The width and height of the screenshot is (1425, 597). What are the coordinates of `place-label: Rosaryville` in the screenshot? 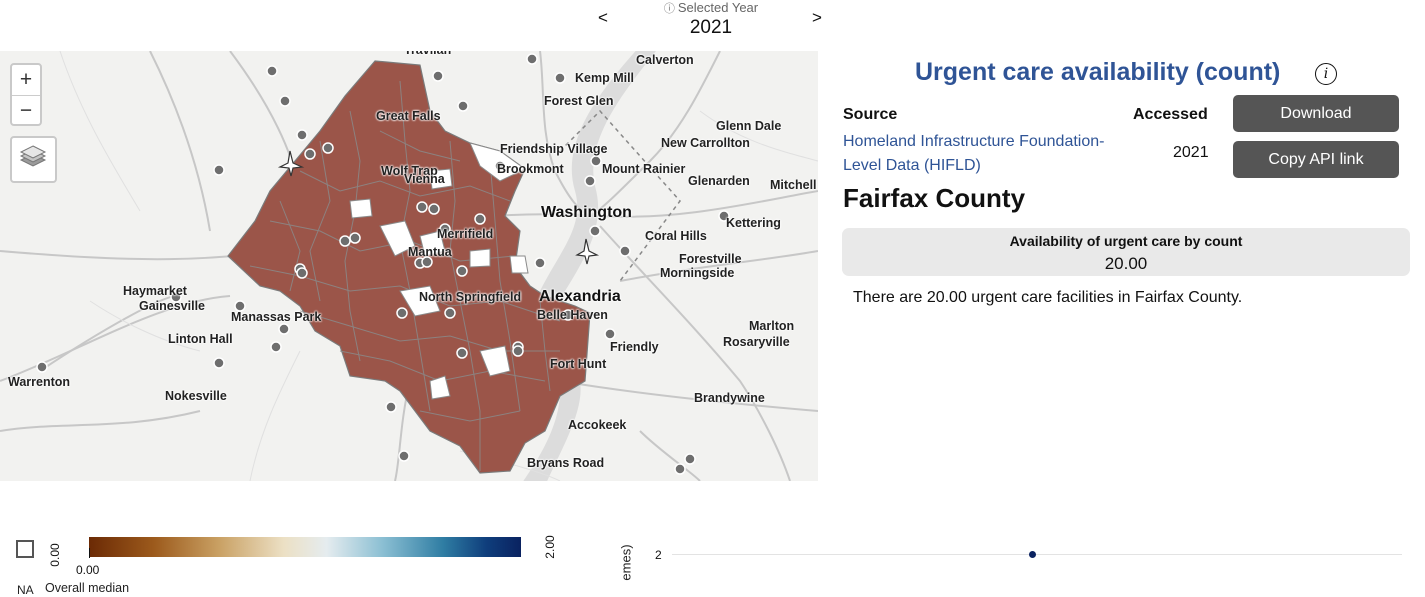 It's located at (756, 342).